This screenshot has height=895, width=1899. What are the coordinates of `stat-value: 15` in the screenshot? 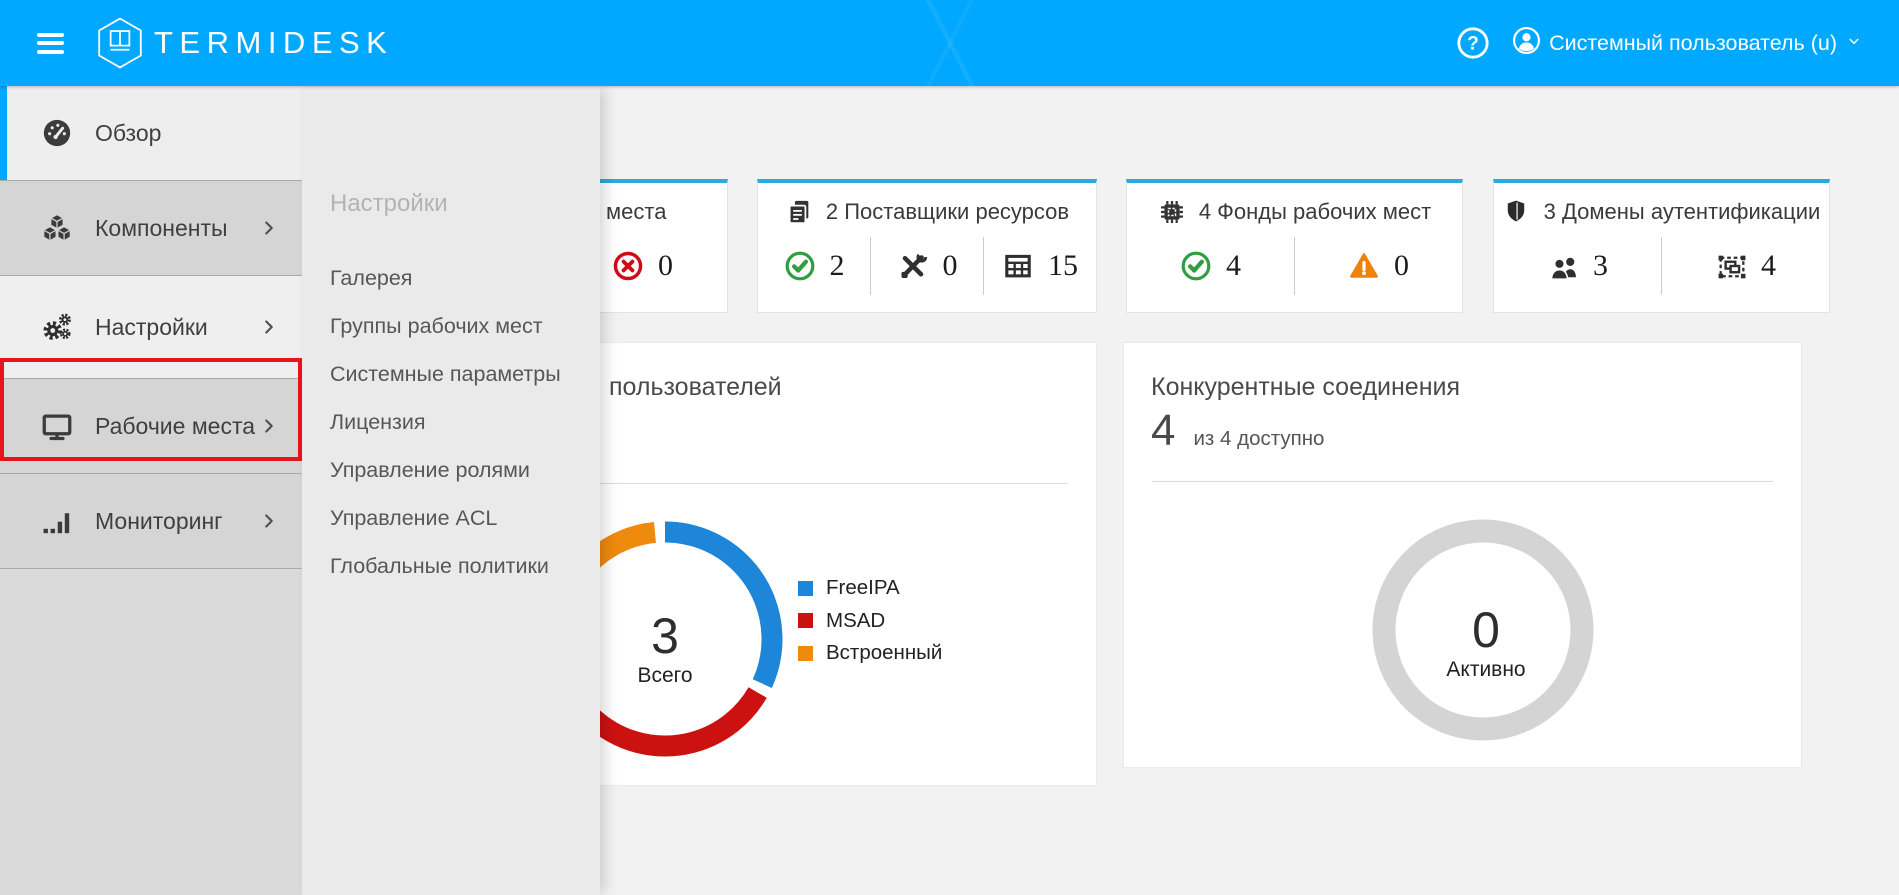 It's located at (1063, 265).